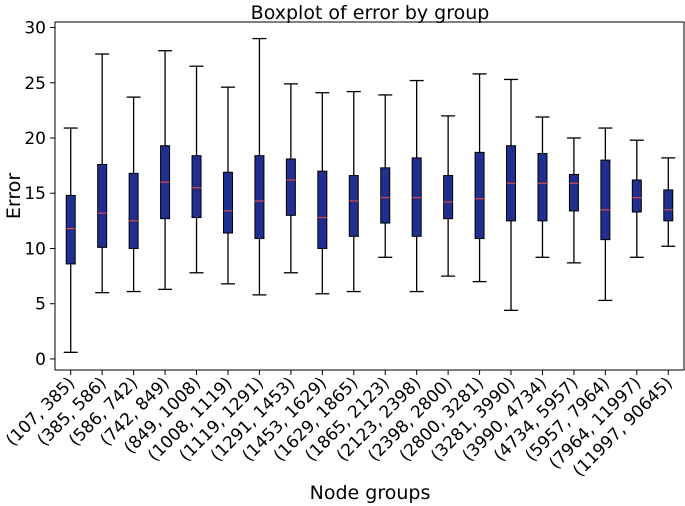 This screenshot has height=506, width=685. I want to click on y-tick-label: 10, so click(35, 249).